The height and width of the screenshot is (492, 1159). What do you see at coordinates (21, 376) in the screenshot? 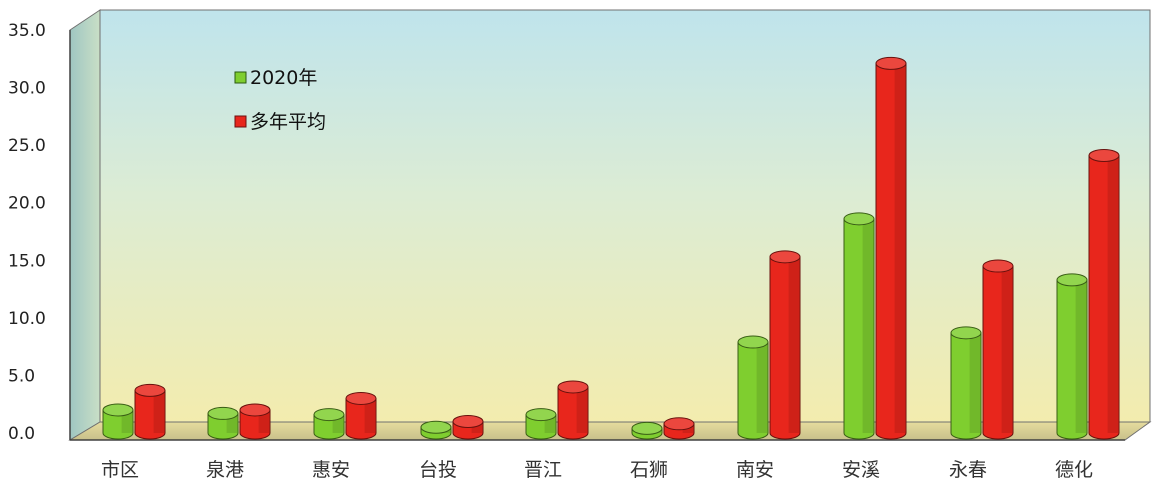
I see `y-tick-label: 5.0` at bounding box center [21, 376].